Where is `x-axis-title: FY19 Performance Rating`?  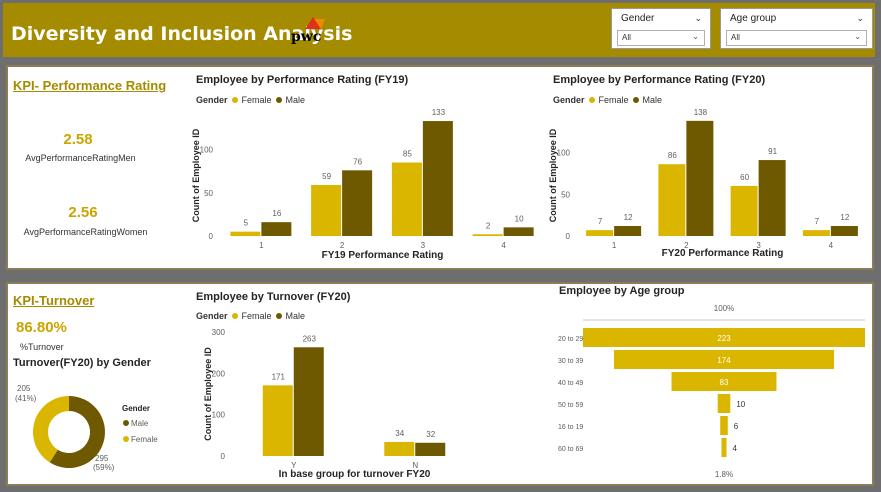
x-axis-title: FY19 Performance Rating is located at coordinates (383, 255).